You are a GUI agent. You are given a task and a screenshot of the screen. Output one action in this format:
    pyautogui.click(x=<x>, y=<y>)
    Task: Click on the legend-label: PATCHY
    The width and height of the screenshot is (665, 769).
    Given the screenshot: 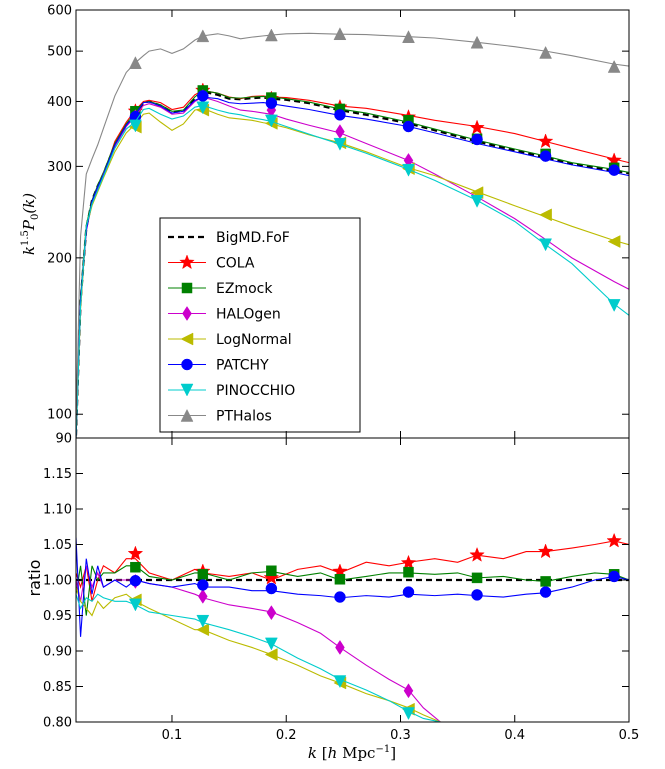 What is the action you would take?
    pyautogui.click(x=242, y=366)
    